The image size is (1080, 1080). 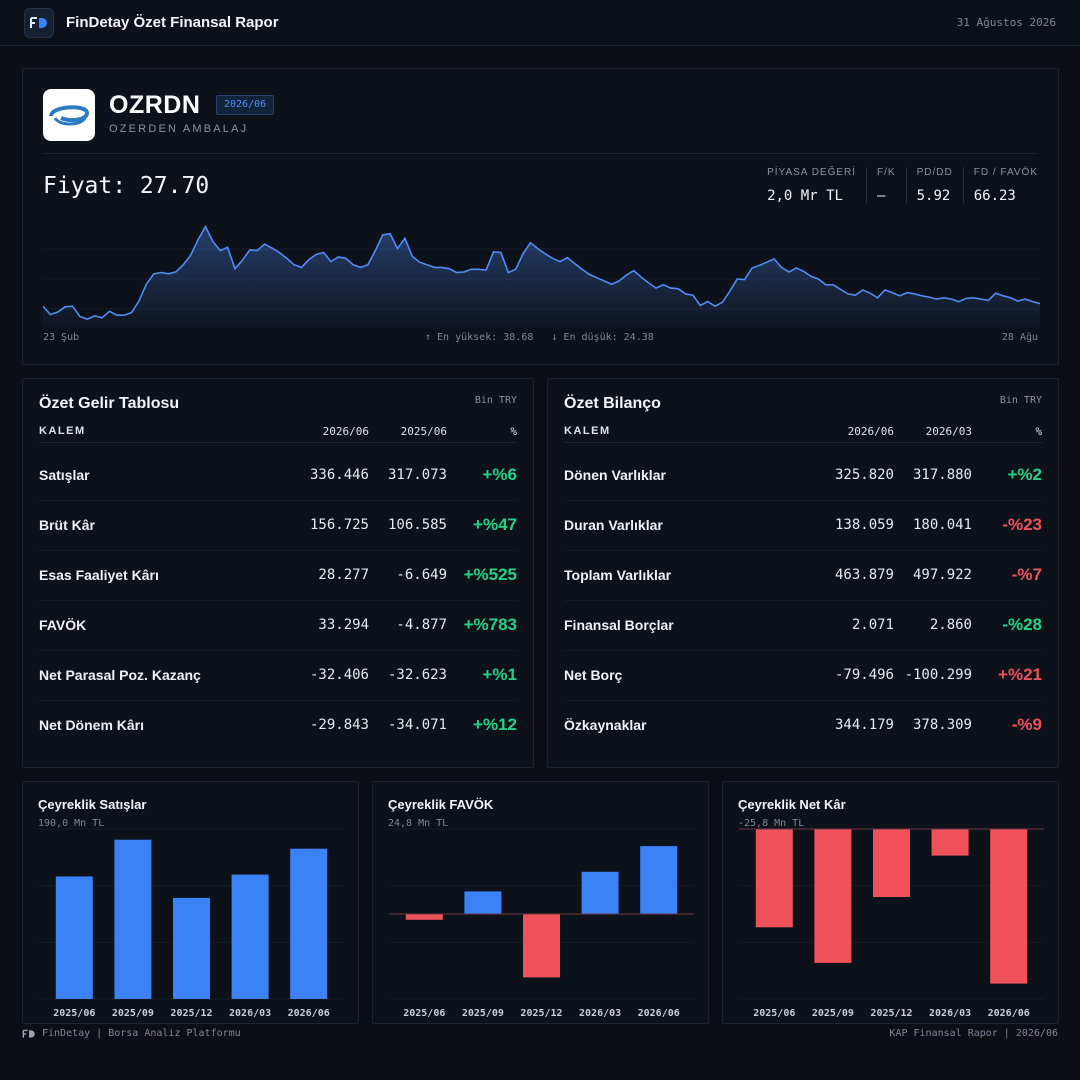 What do you see at coordinates (612, 403) in the screenshot?
I see `panel-title: Özet Bilanço` at bounding box center [612, 403].